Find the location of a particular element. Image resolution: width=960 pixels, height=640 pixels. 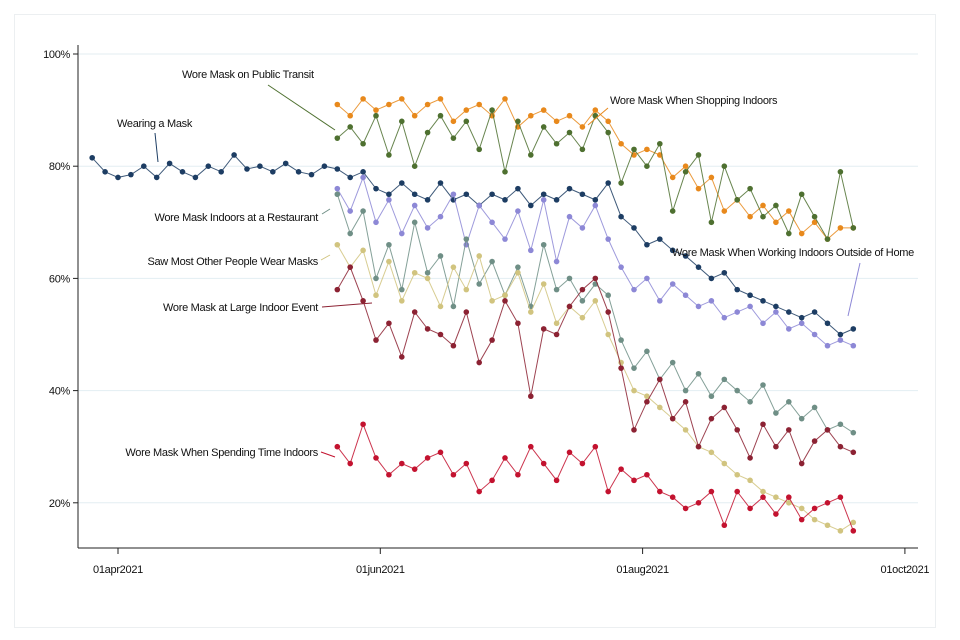

y-tick-label: 100% is located at coordinates (56, 55).